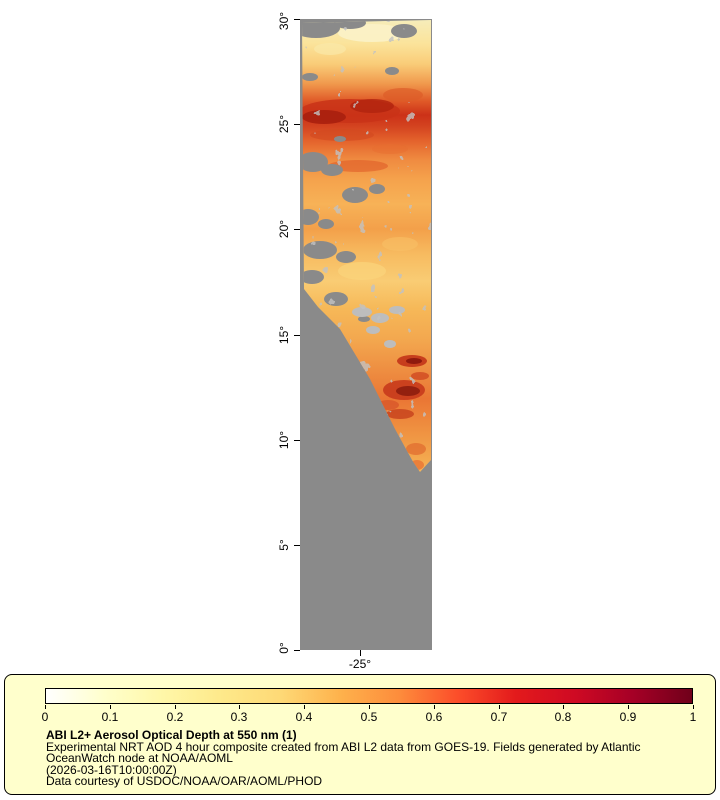 The height and width of the screenshot is (800, 720). What do you see at coordinates (360, 664) in the screenshot?
I see `x-axis-label-minus25: -25°` at bounding box center [360, 664].